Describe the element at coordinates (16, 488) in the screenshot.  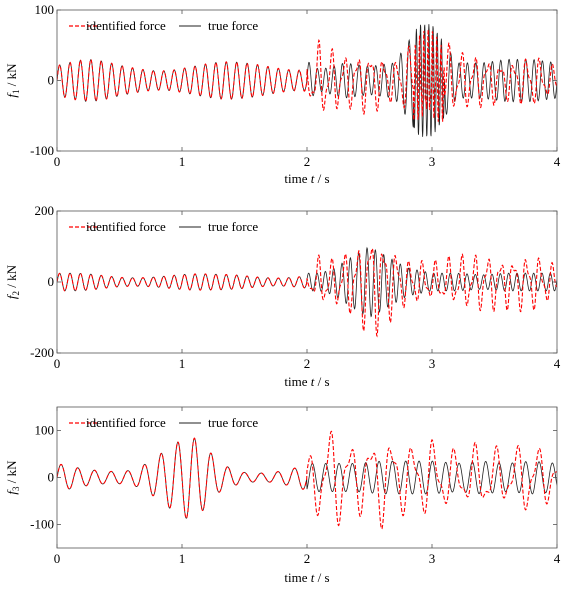
I see `y-axis-title-sub: 3` at that location.